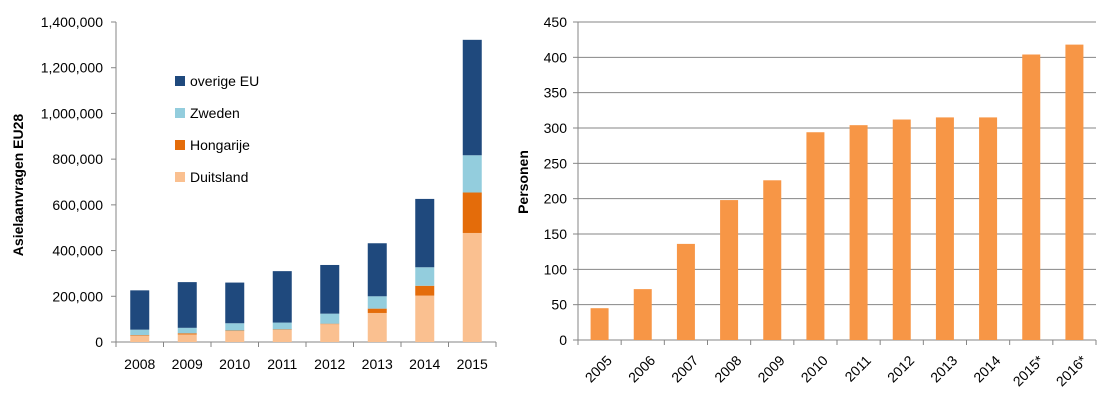 The width and height of the screenshot is (1102, 401). I want to click on left-y-tick-label: 200,000, so click(77, 296).